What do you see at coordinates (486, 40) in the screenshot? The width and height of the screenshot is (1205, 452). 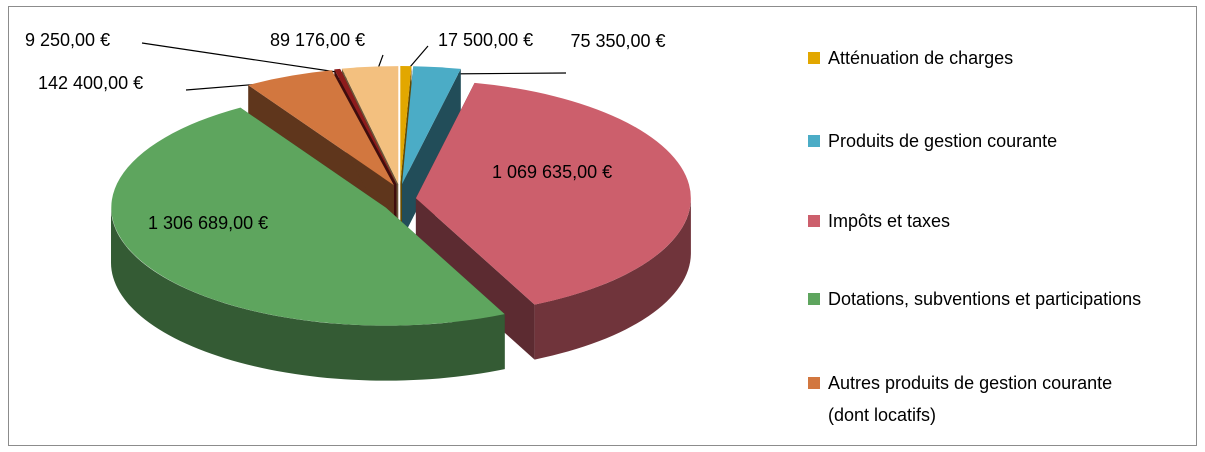 I see `data-label: 17 500,00 €` at bounding box center [486, 40].